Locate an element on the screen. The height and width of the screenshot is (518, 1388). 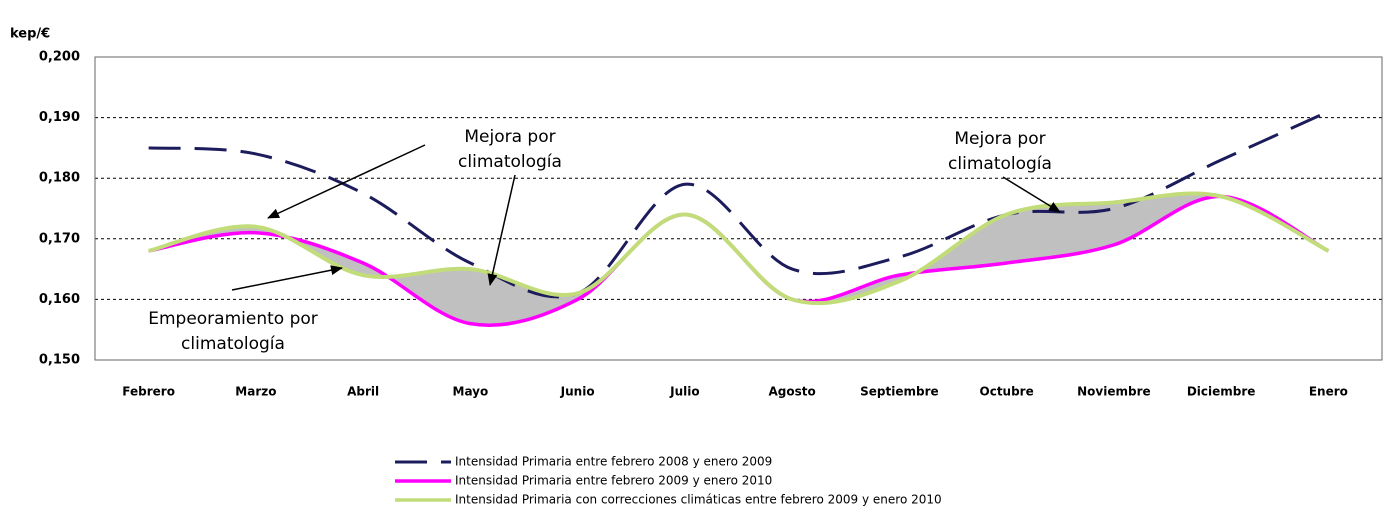
x-tick-label: Agosto is located at coordinates (792, 392).